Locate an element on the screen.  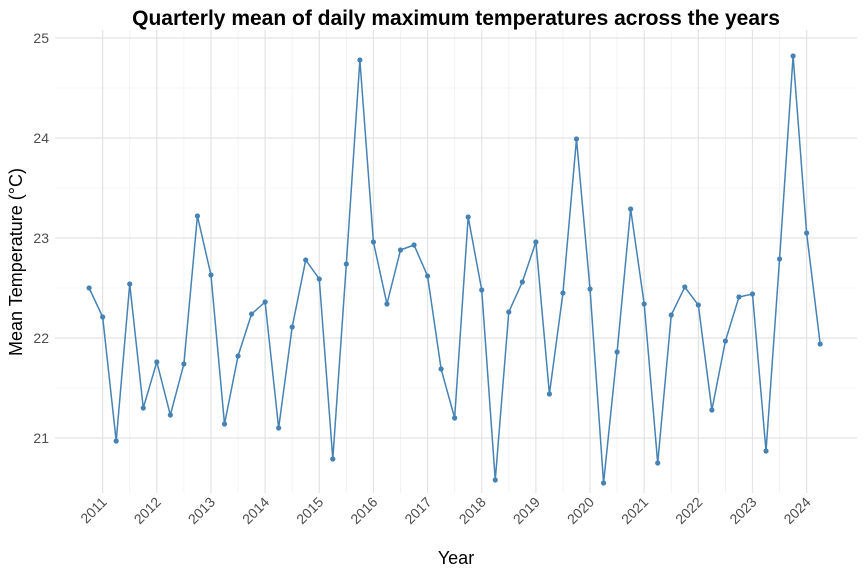
y-axis-title: Mean Temperature (°C) is located at coordinates (16, 262).